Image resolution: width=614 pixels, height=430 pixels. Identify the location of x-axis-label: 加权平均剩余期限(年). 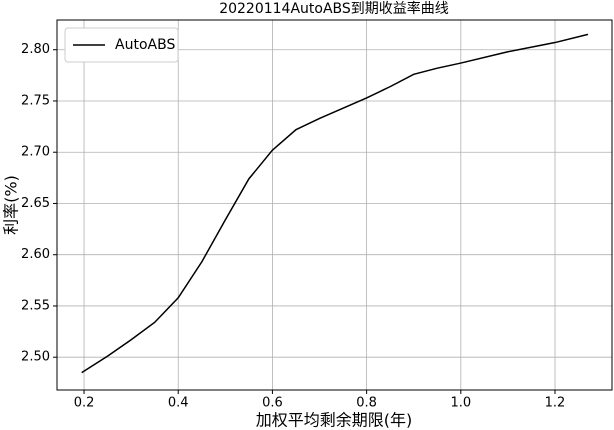
(334, 420).